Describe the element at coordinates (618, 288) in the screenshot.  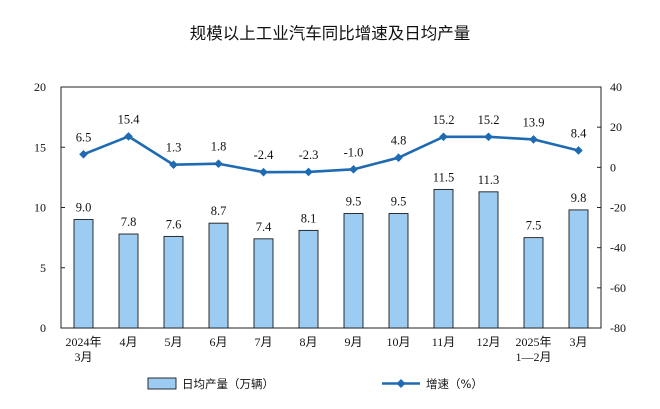
I see `right-axis-tick-label: -60` at that location.